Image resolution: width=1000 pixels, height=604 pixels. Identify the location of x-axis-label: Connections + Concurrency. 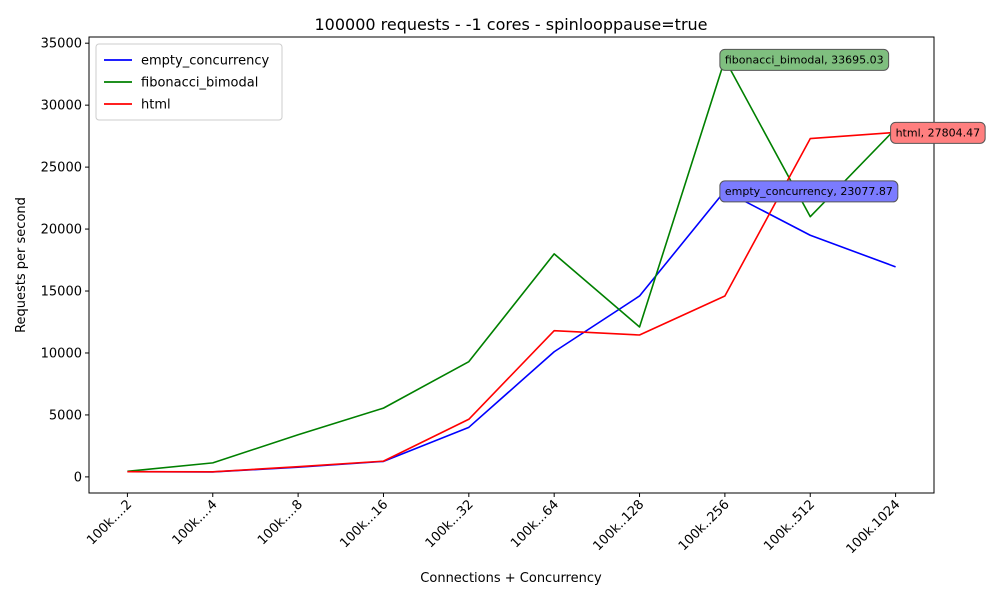
(511, 578).